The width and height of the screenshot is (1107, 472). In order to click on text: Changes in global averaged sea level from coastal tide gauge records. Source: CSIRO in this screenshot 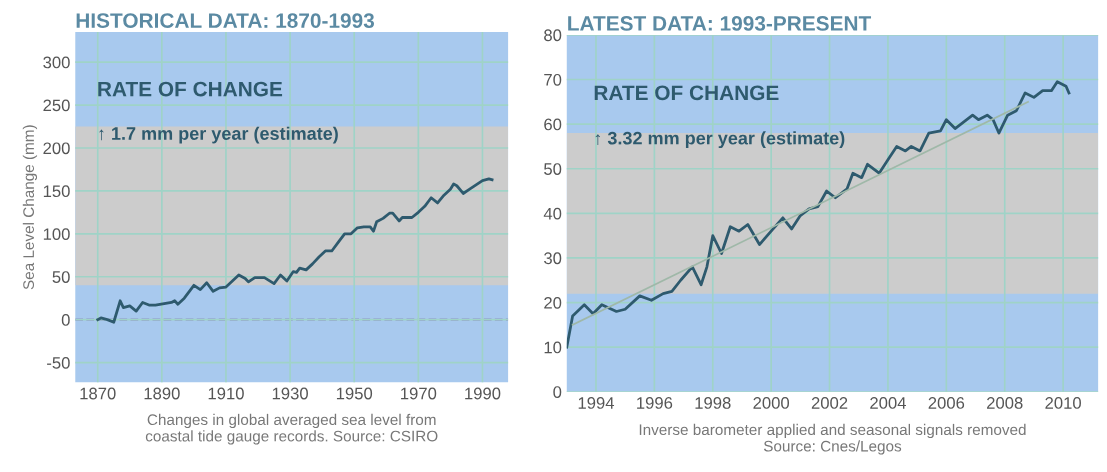, I will do `click(291, 429)`.